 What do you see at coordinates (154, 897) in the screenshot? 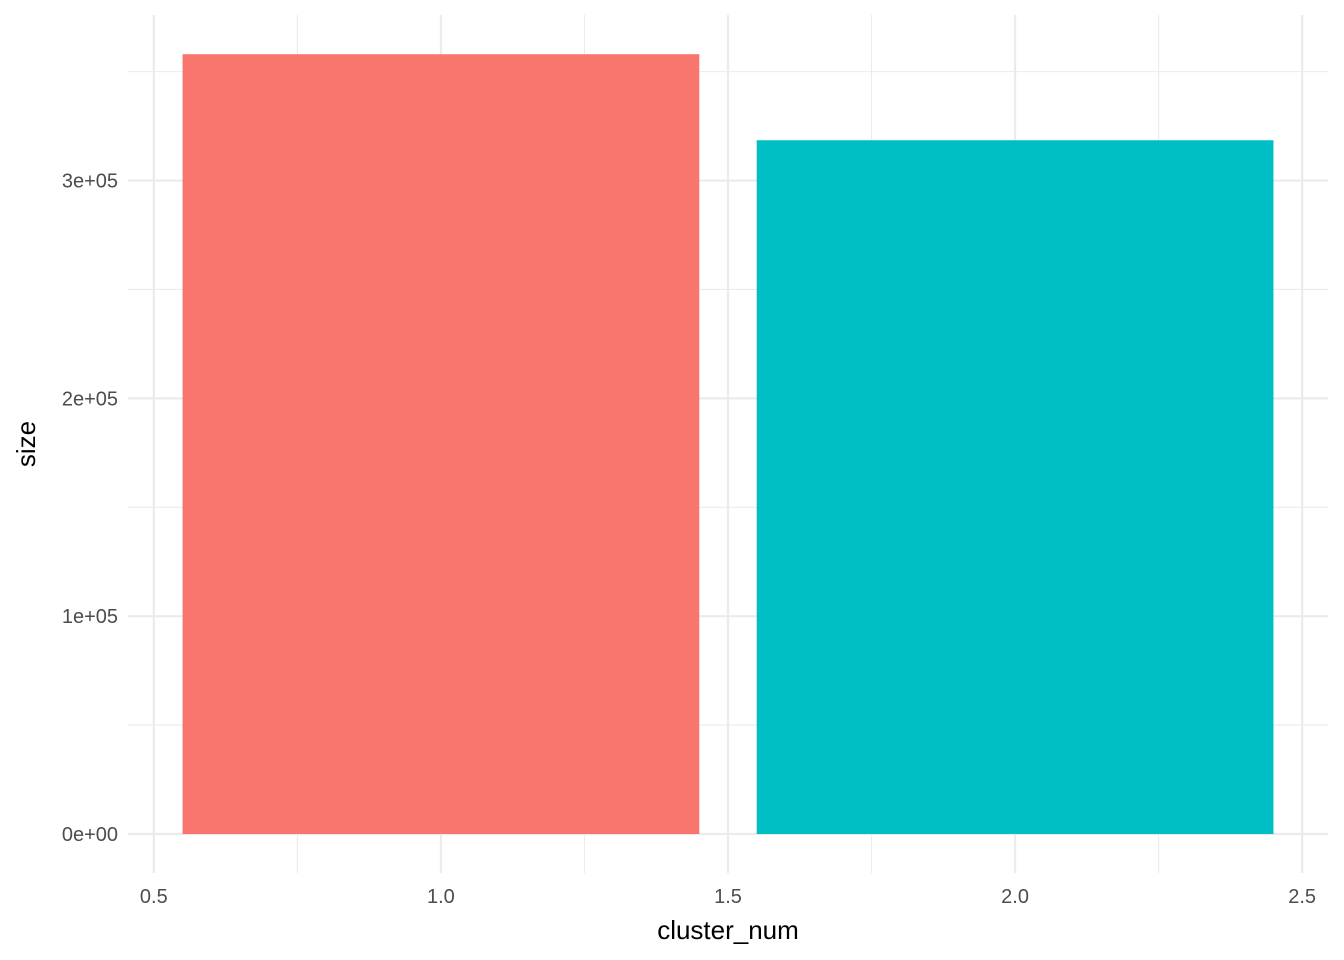
I see `x-tick-label: 0.5` at bounding box center [154, 897].